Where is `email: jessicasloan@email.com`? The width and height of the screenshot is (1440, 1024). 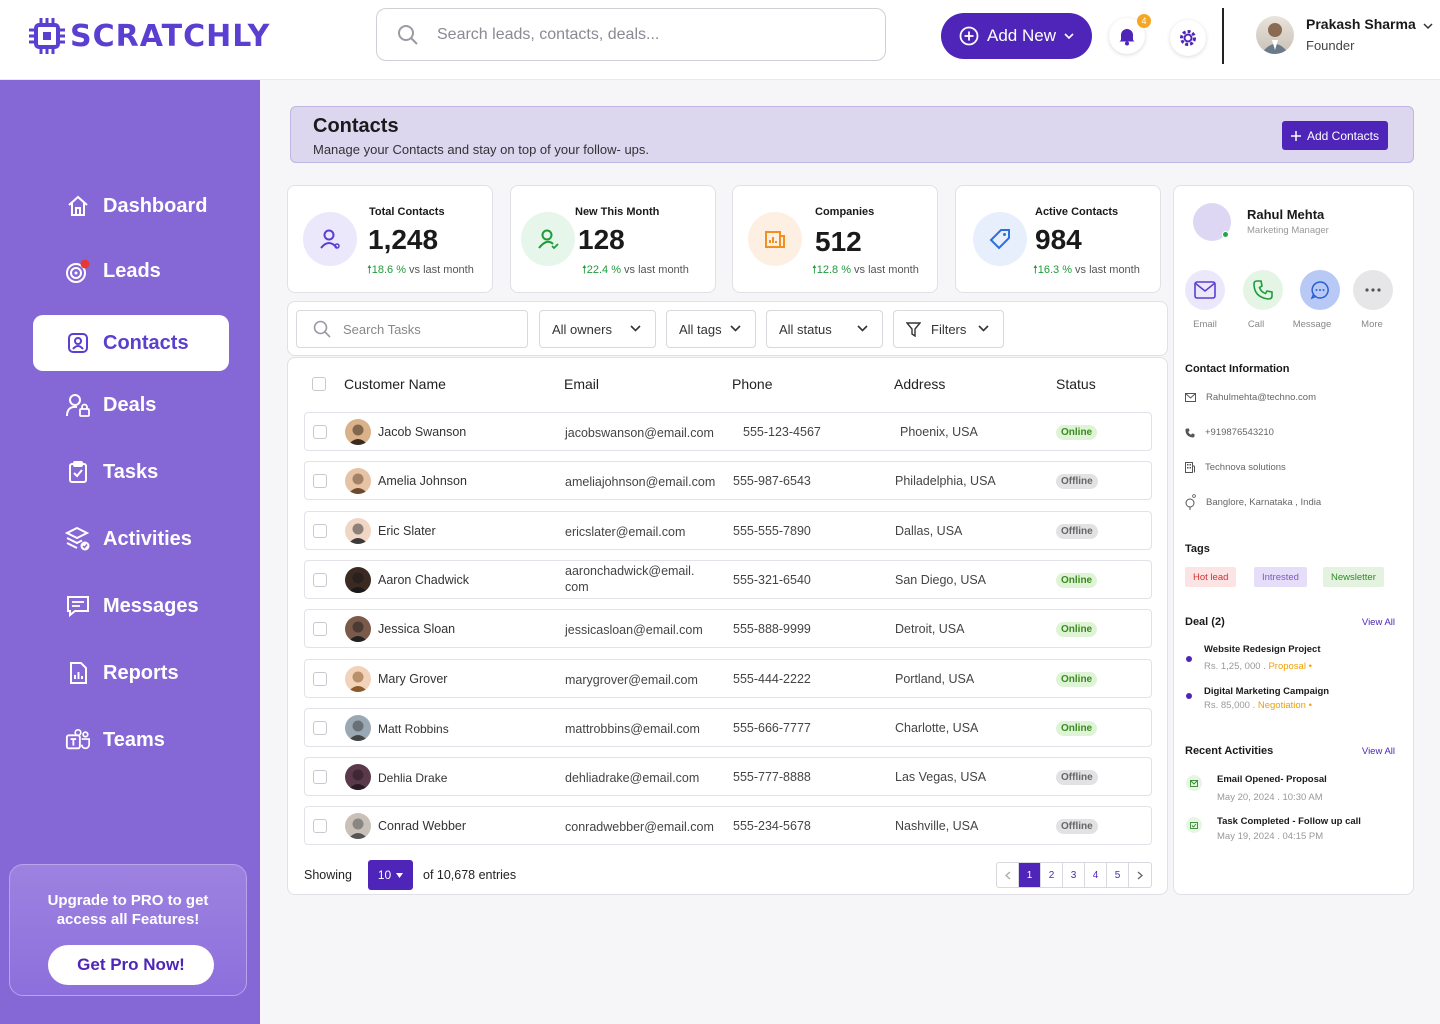
email: jessicasloan@email.com is located at coordinates (634, 630).